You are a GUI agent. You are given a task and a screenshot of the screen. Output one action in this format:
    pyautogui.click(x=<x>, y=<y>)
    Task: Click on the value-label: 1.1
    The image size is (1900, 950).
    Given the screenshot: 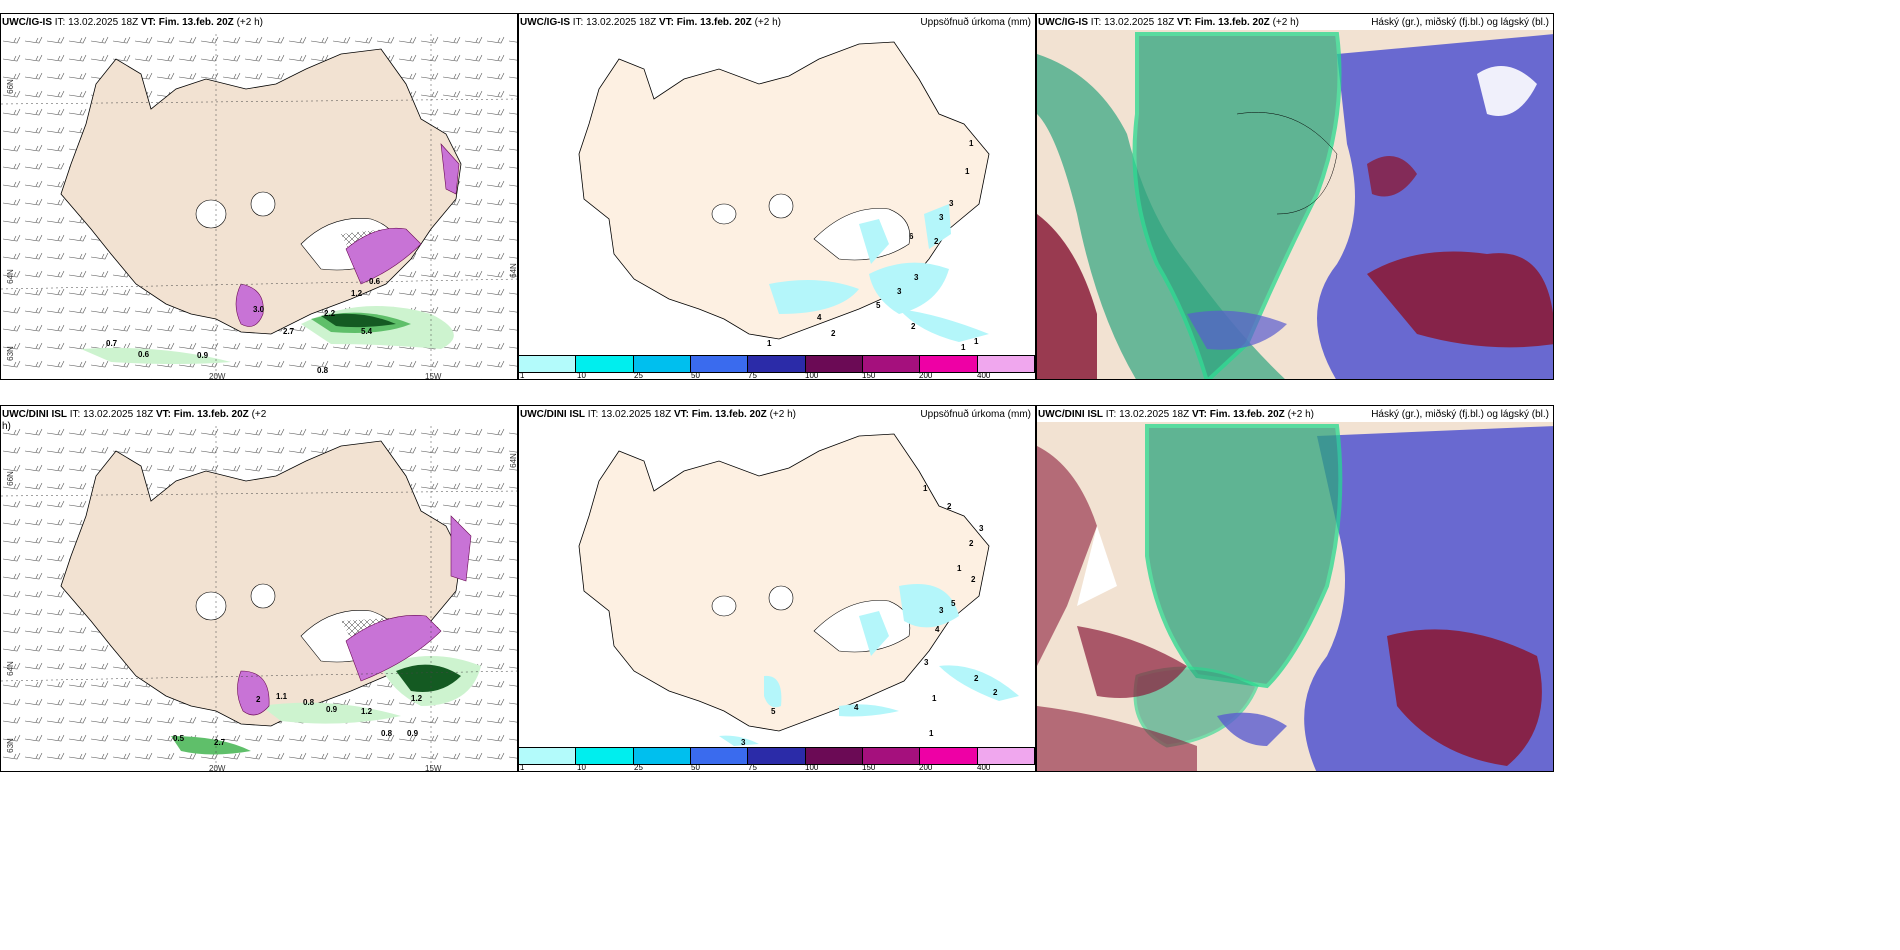 What is the action you would take?
    pyautogui.click(x=282, y=696)
    